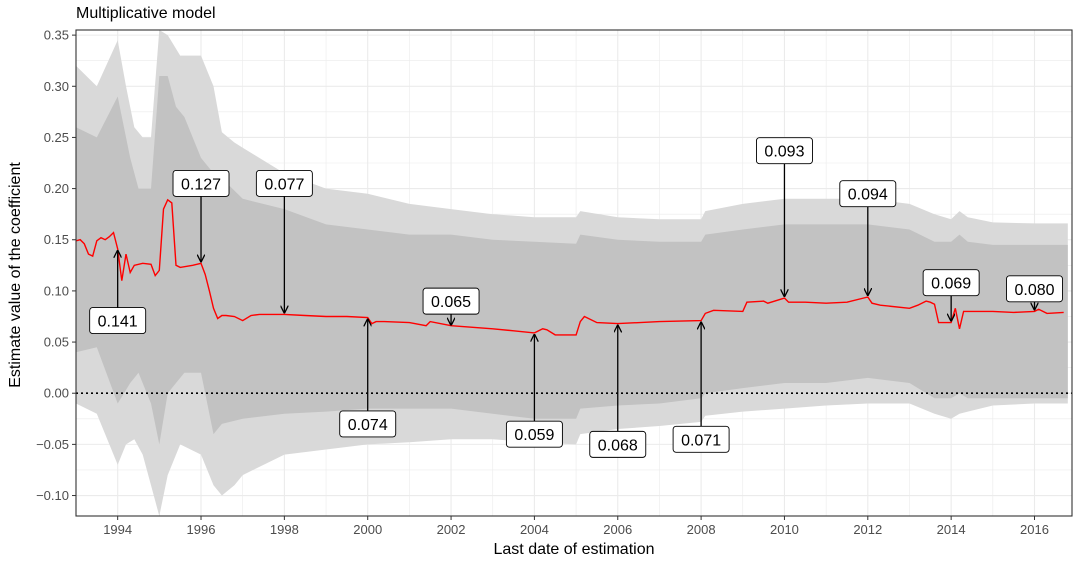 The width and height of the screenshot is (1079, 563). Describe the element at coordinates (951, 529) in the screenshot. I see `x-tick-label: 2014` at that location.